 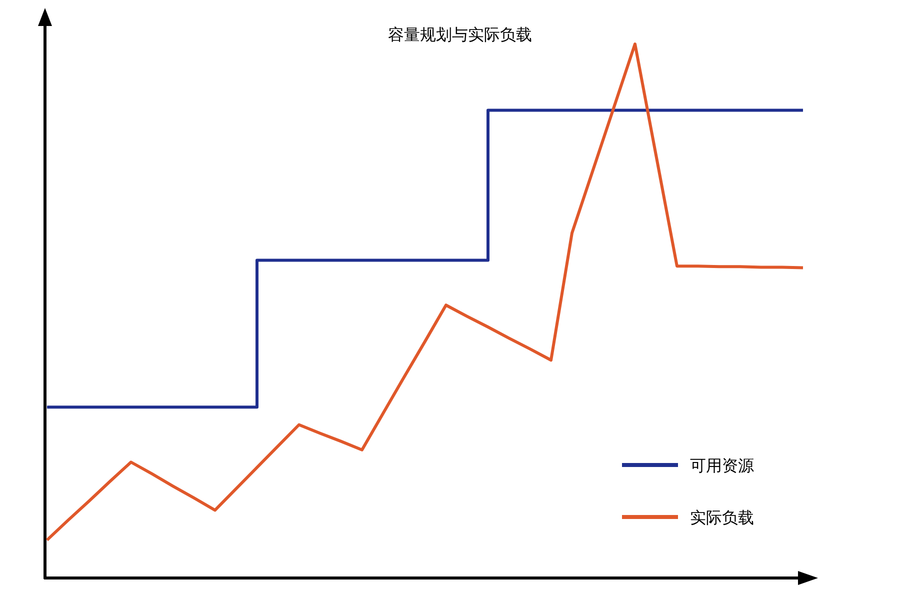 I want to click on chart-title: 容量规划与实际负载, so click(x=460, y=34).